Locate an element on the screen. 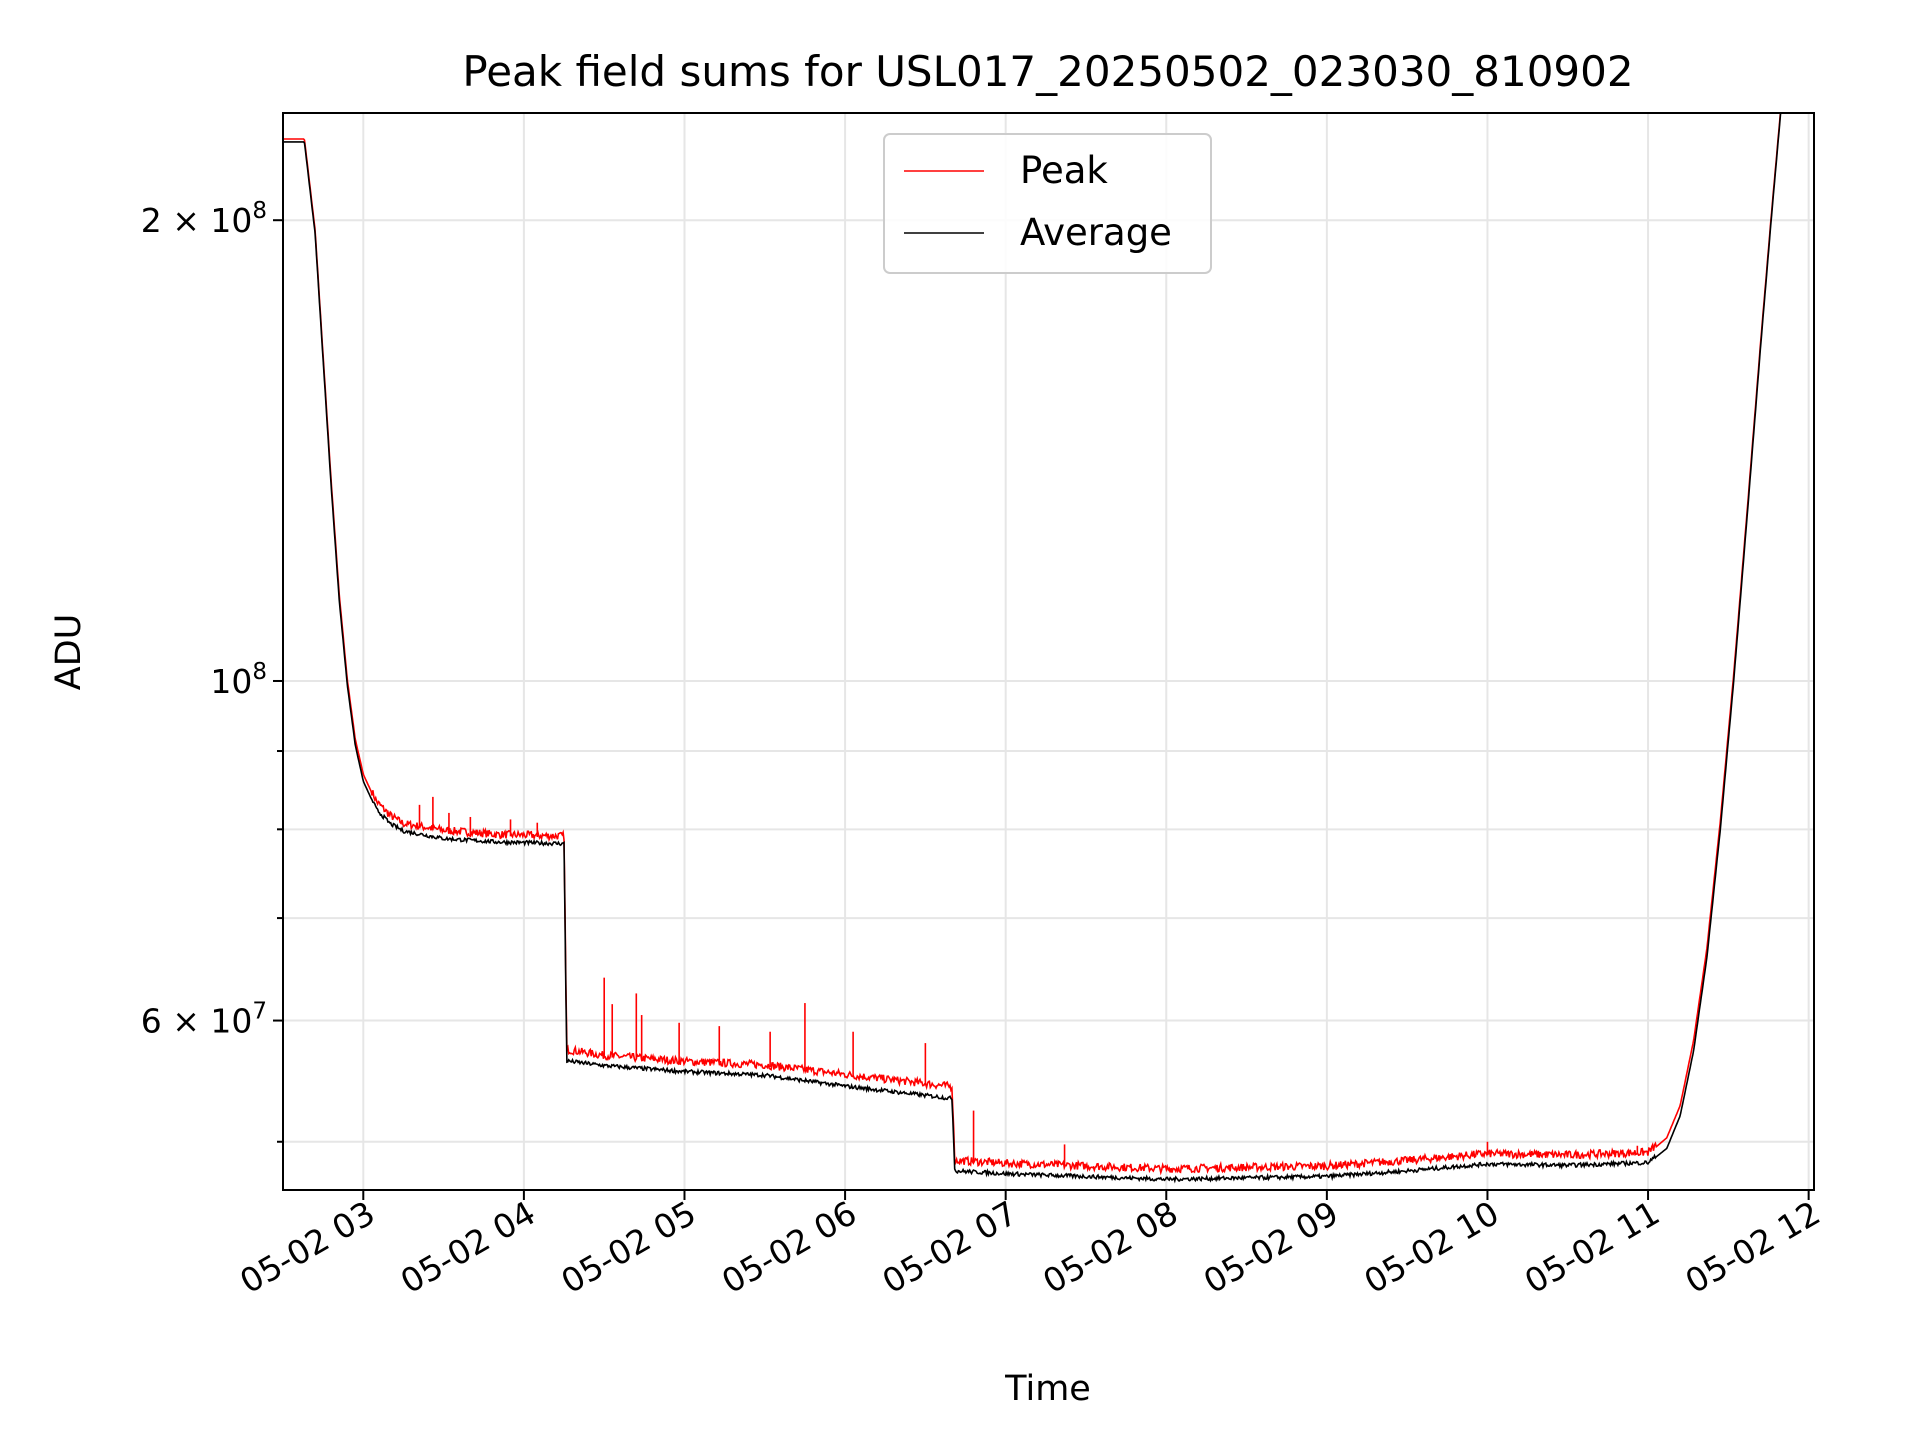 The image size is (1920, 1440). legend-label-peak: Peak is located at coordinates (1064, 170).